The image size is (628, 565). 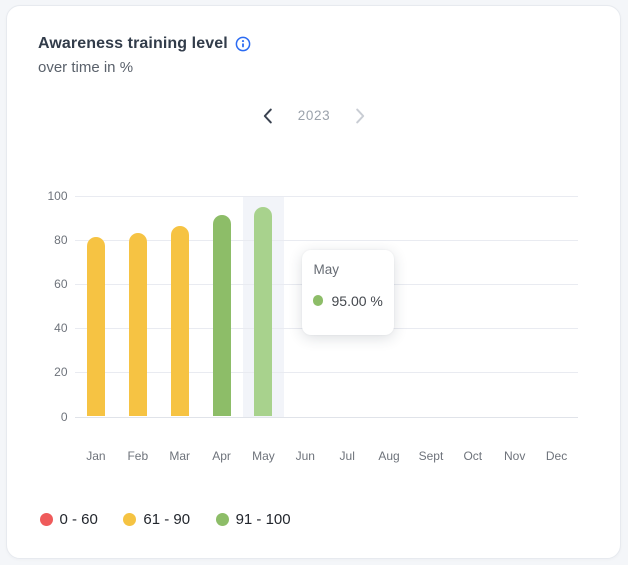 What do you see at coordinates (221, 455) in the screenshot?
I see `x-axis-label-apr: Apr` at bounding box center [221, 455].